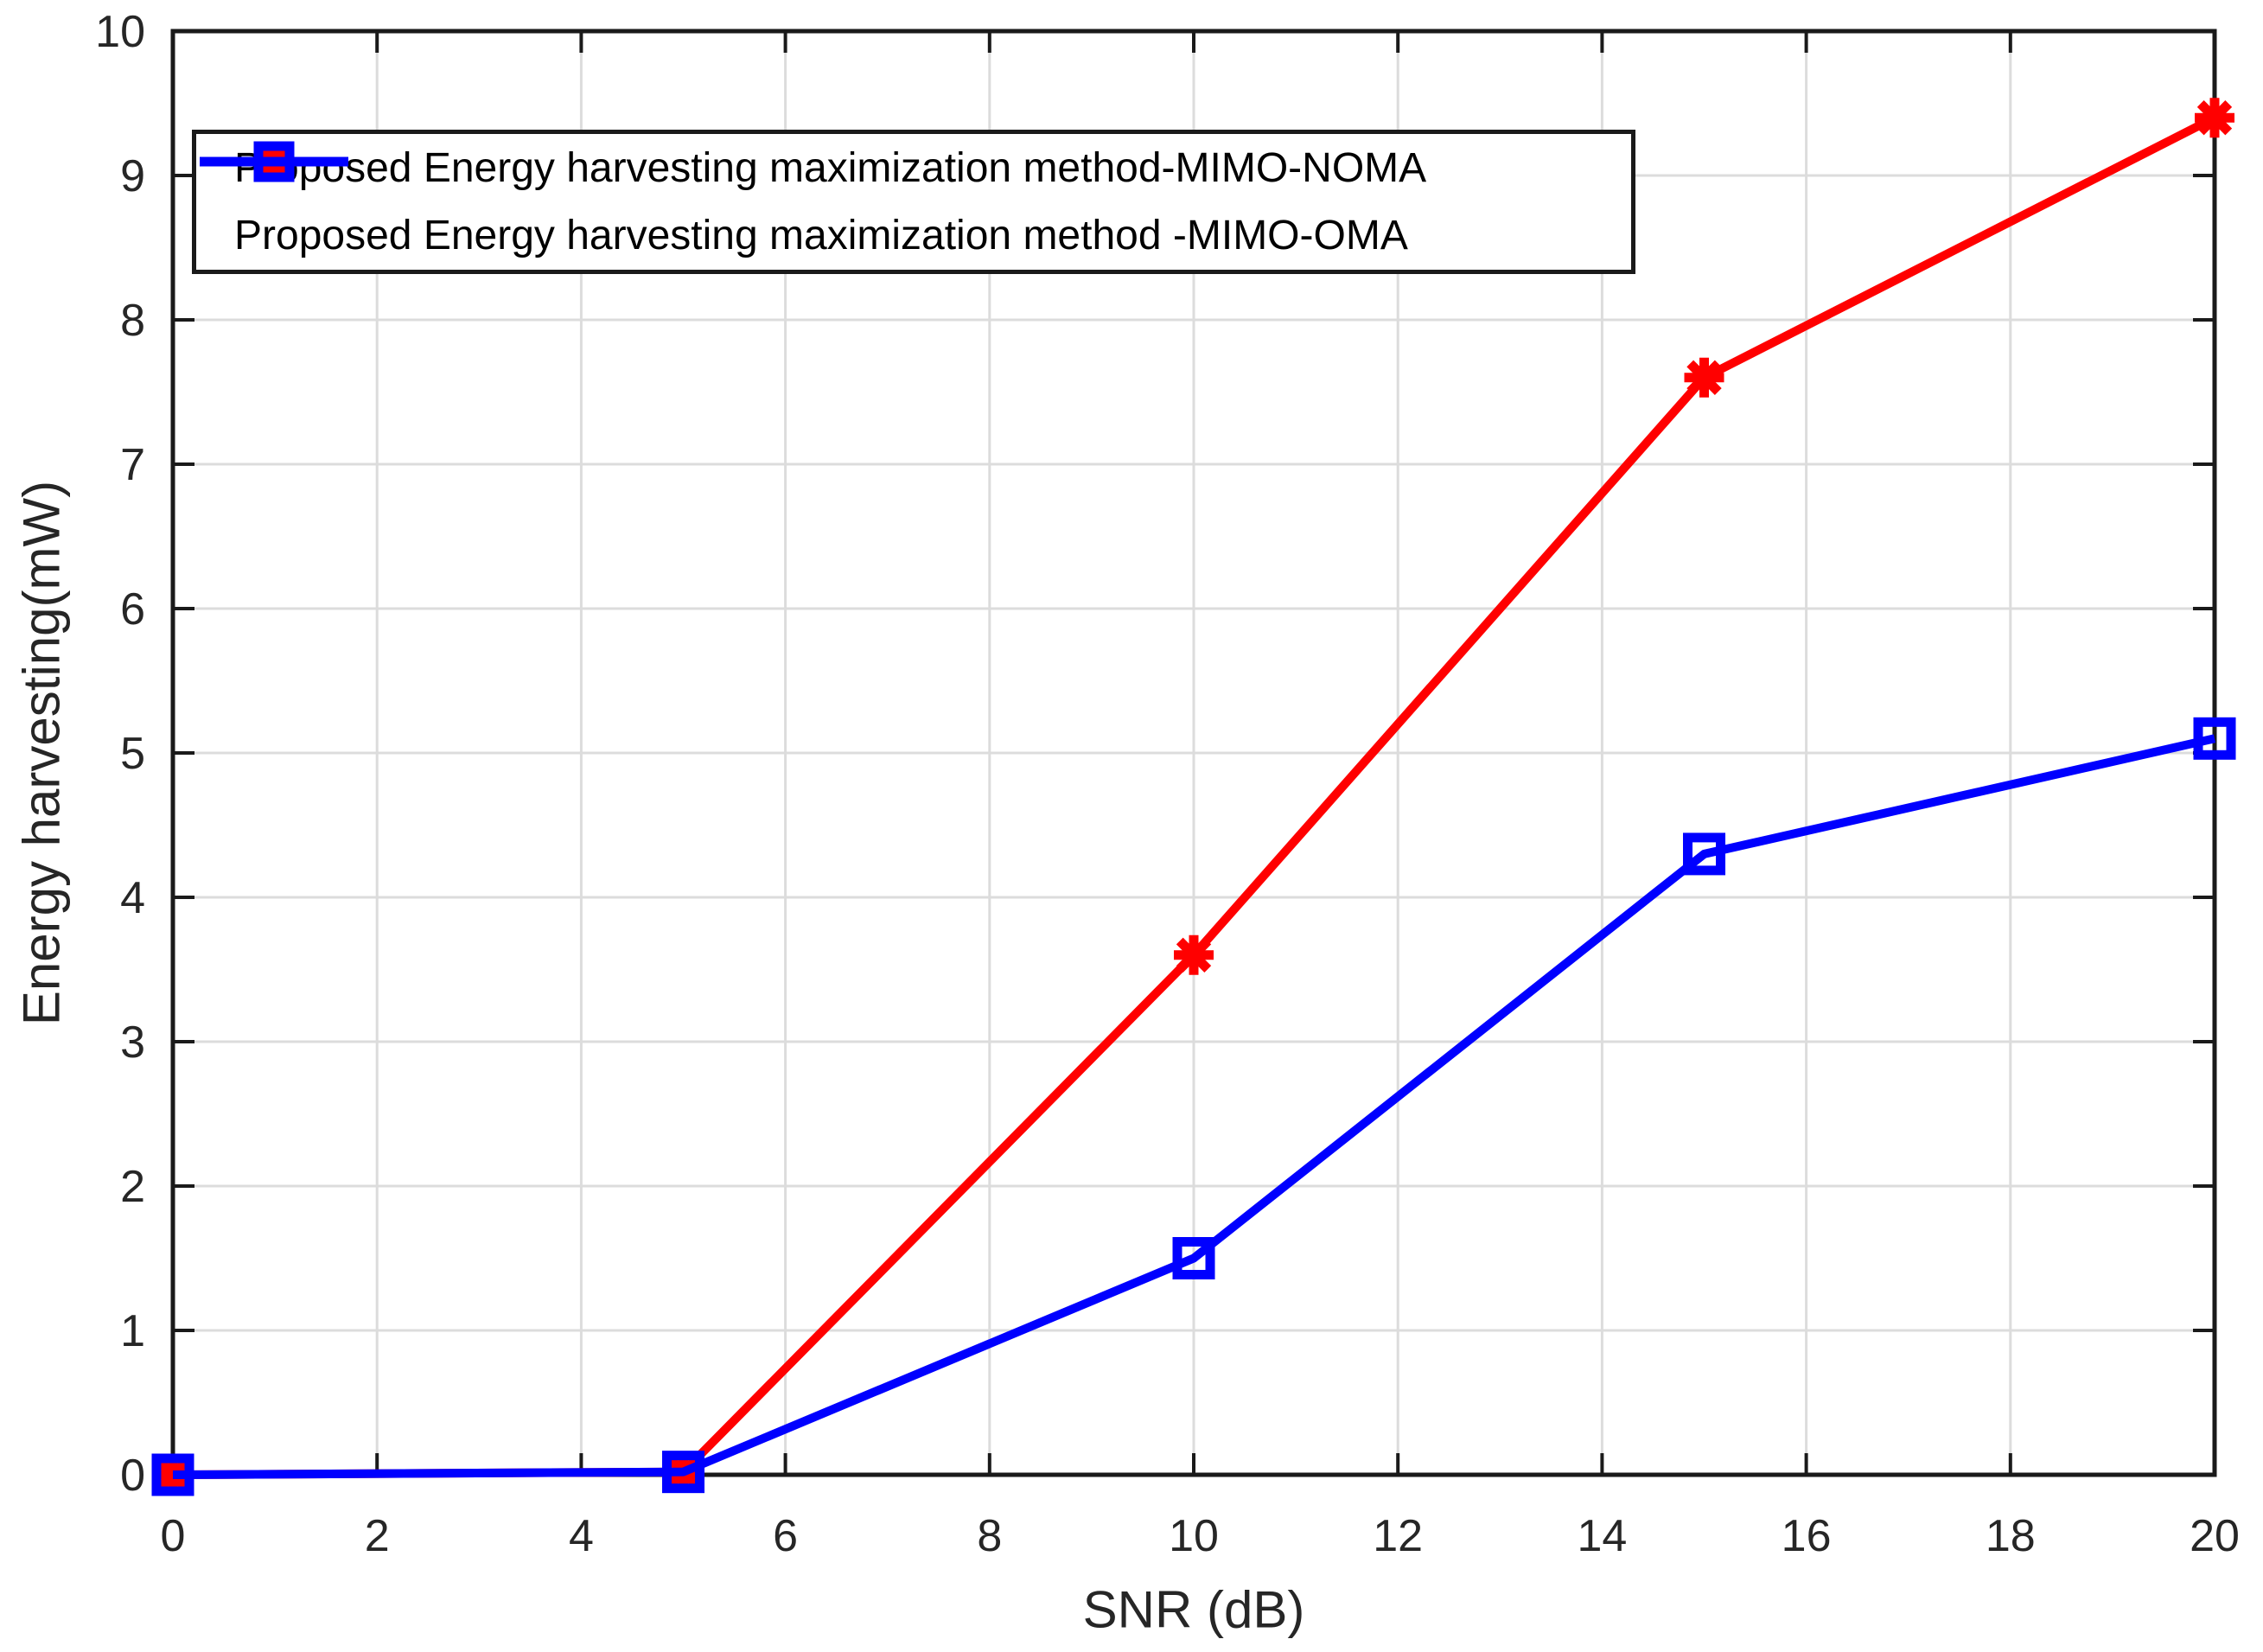 Image resolution: width=2263 pixels, height=1652 pixels. What do you see at coordinates (2011, 1536) in the screenshot?
I see `x-tick-label: 18` at bounding box center [2011, 1536].